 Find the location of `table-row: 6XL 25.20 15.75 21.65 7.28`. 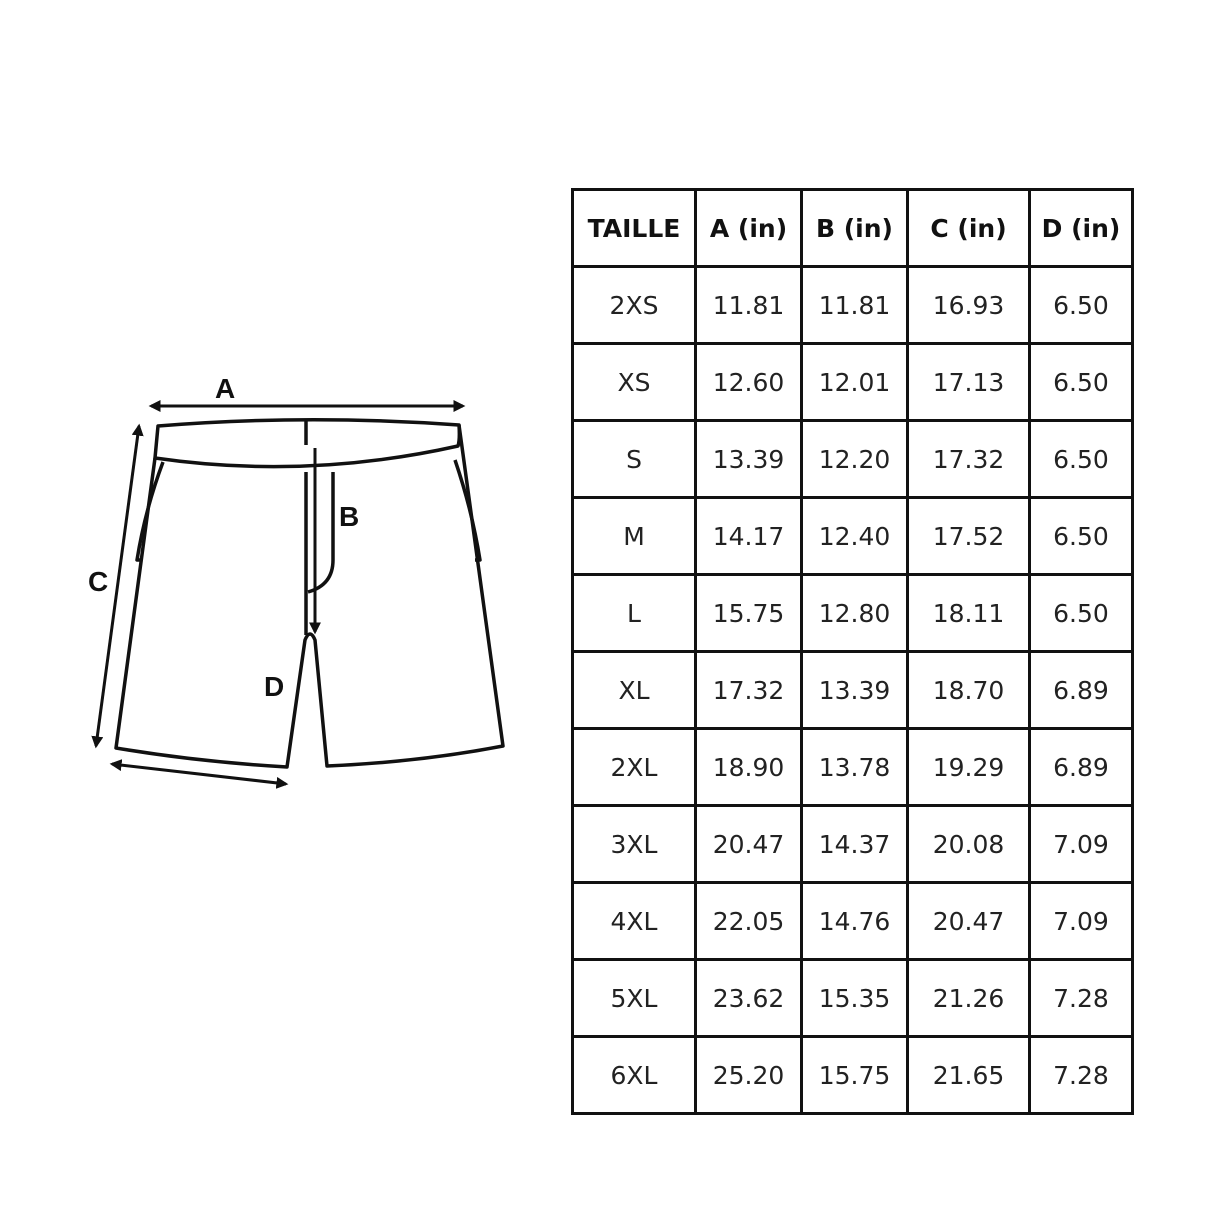

table-row: 6XL 25.20 15.75 21.65 7.28 is located at coordinates (852, 1075).